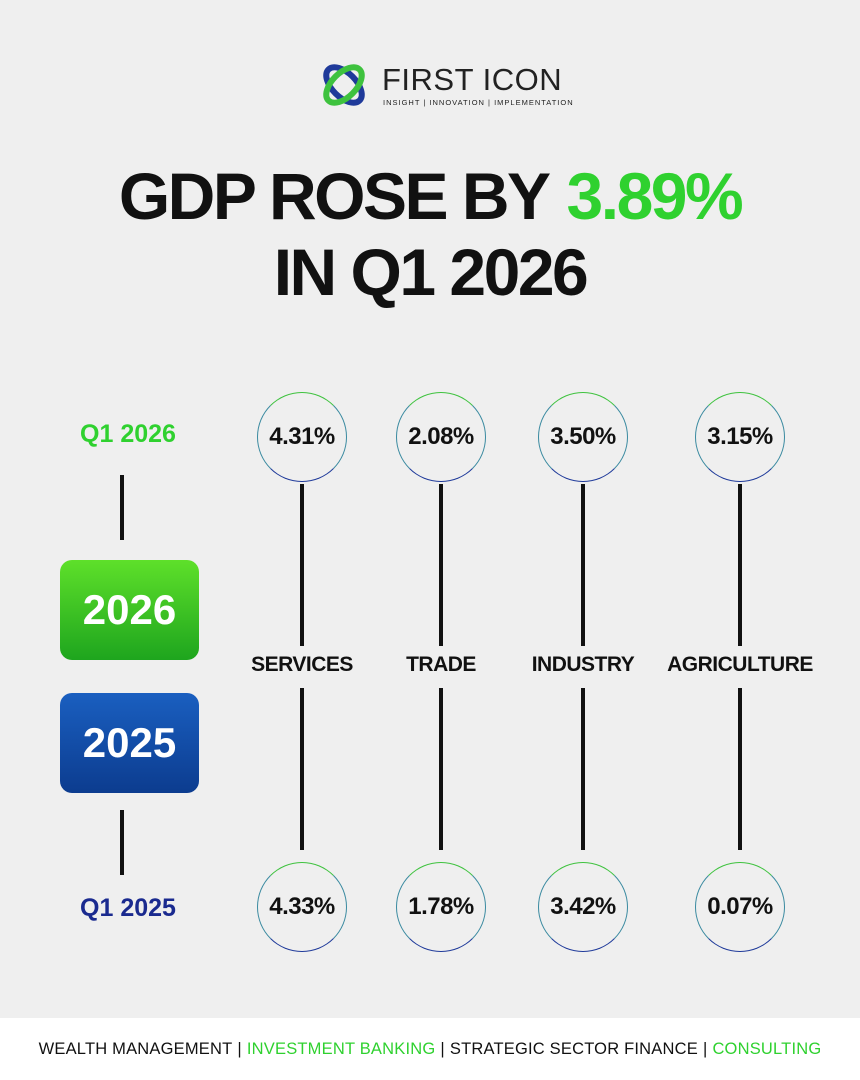 This screenshot has height=1080, width=860. What do you see at coordinates (740, 907) in the screenshot?
I see `value-circle: 0.07%` at bounding box center [740, 907].